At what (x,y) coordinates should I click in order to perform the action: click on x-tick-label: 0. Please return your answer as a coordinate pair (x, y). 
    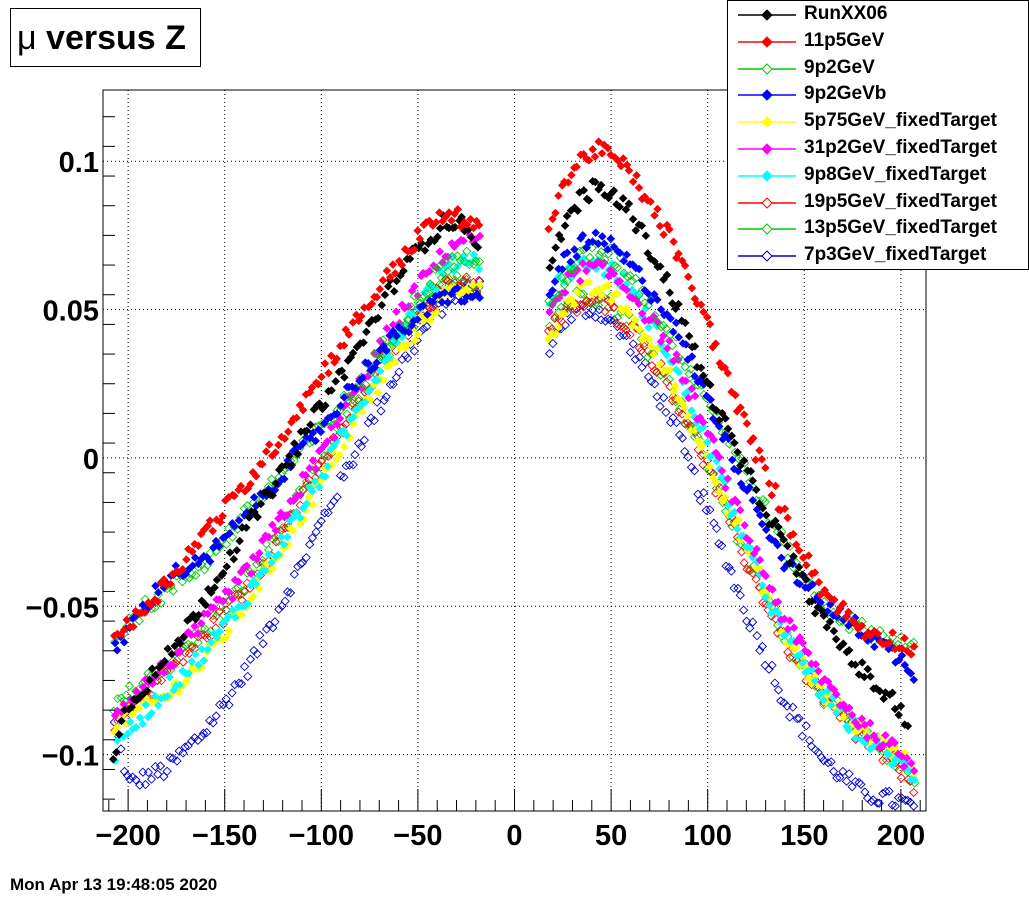
    Looking at the image, I should click on (514, 836).